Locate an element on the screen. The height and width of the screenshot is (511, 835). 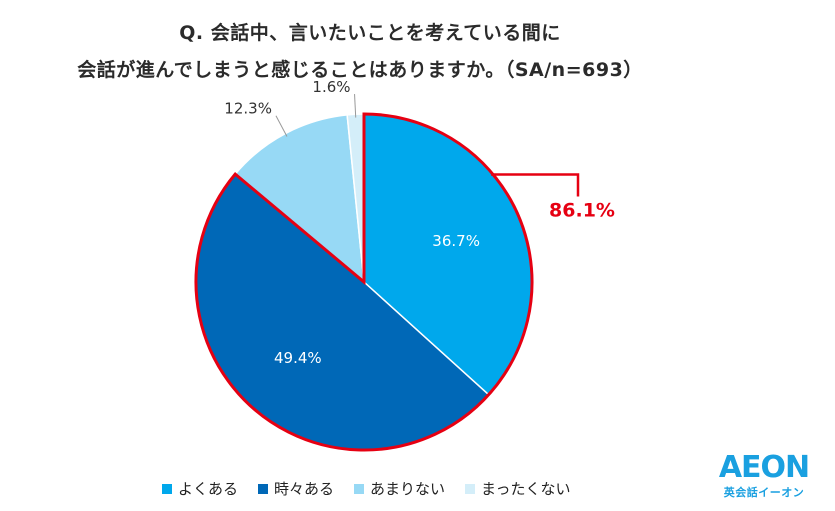
aeon-logo: AEON 英会話イーオン is located at coordinates (764, 476).